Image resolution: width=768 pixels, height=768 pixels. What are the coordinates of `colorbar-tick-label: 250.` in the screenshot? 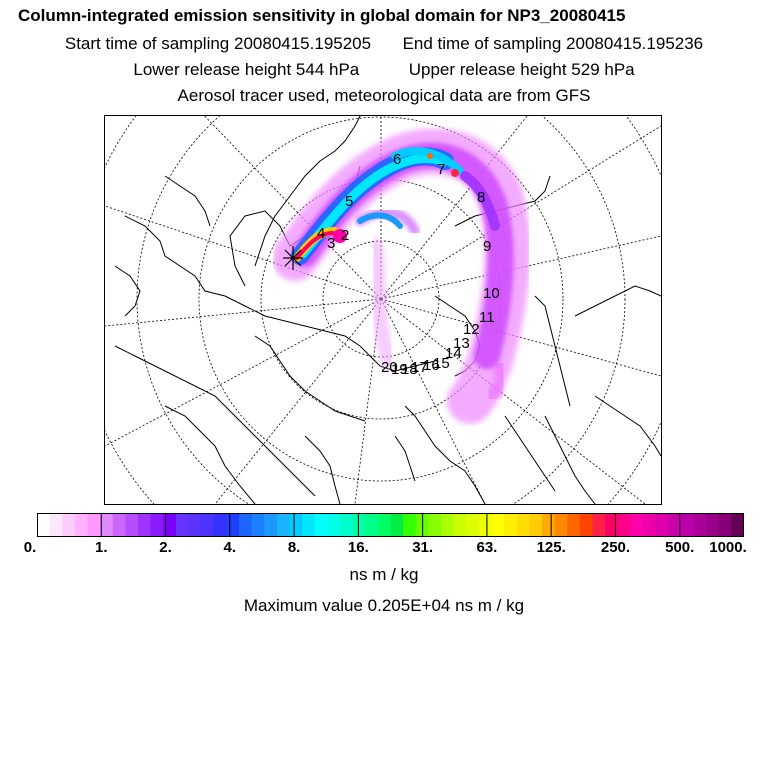 It's located at (615, 547).